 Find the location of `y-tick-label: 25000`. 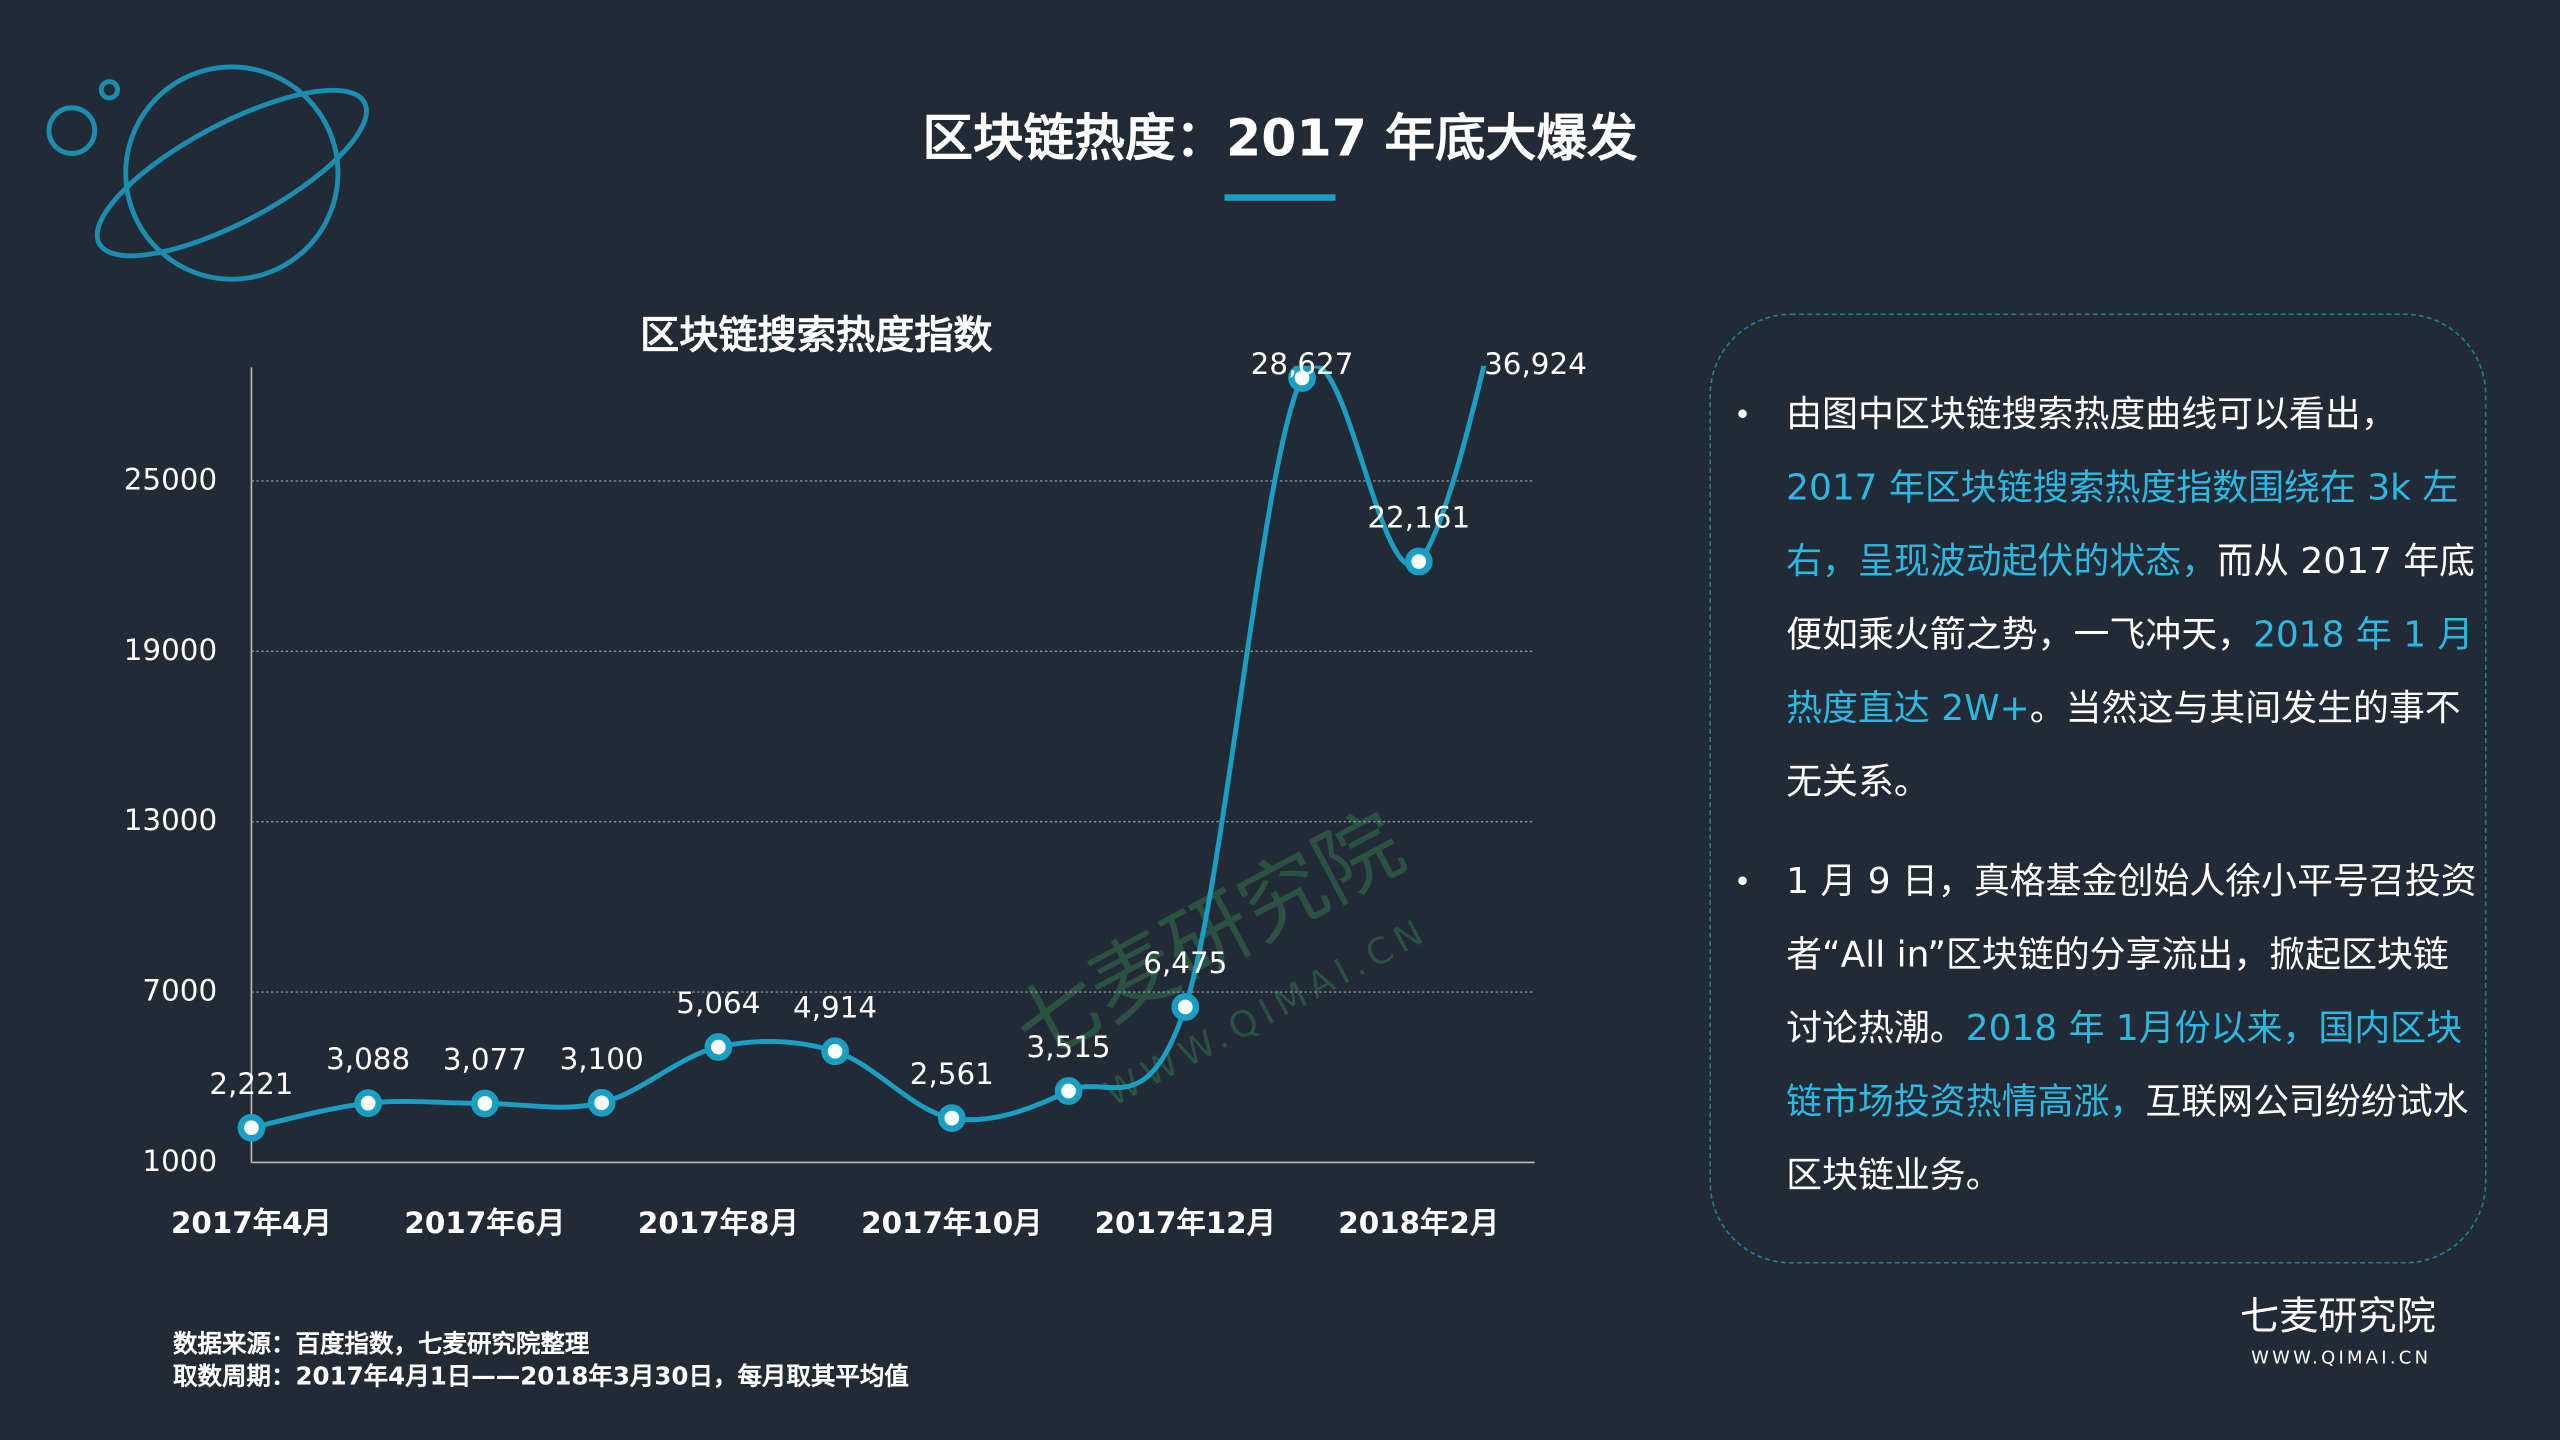

y-tick-label: 25000 is located at coordinates (170, 479).